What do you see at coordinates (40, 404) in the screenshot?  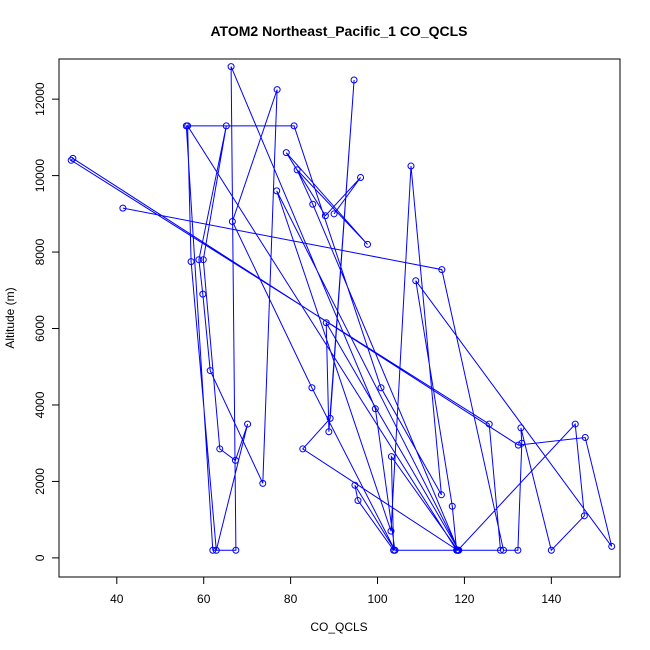 I see `y-tick-label: 4000` at bounding box center [40, 404].